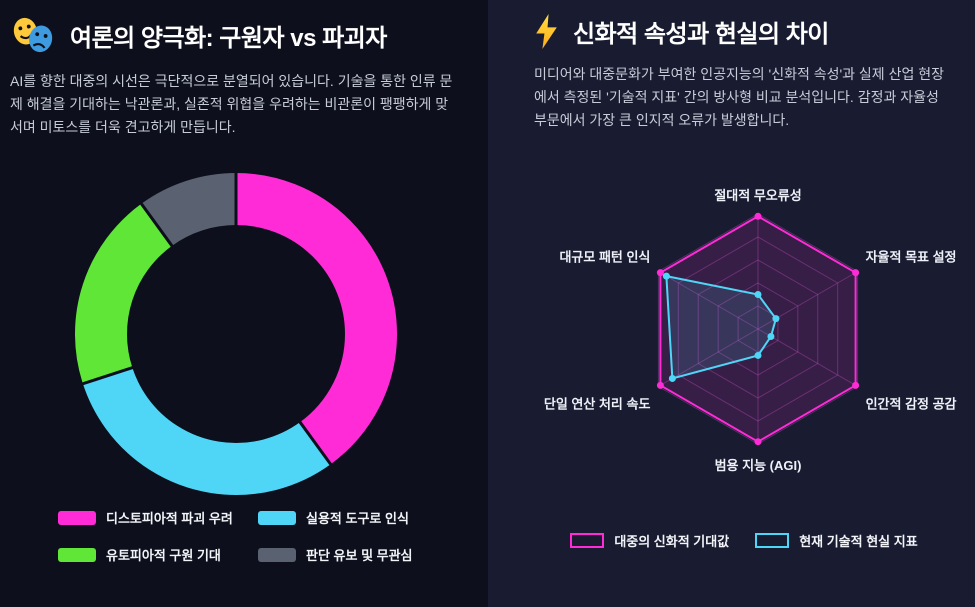 The width and height of the screenshot is (975, 607). I want to click on radar-grid-ring, so click(758, 329).